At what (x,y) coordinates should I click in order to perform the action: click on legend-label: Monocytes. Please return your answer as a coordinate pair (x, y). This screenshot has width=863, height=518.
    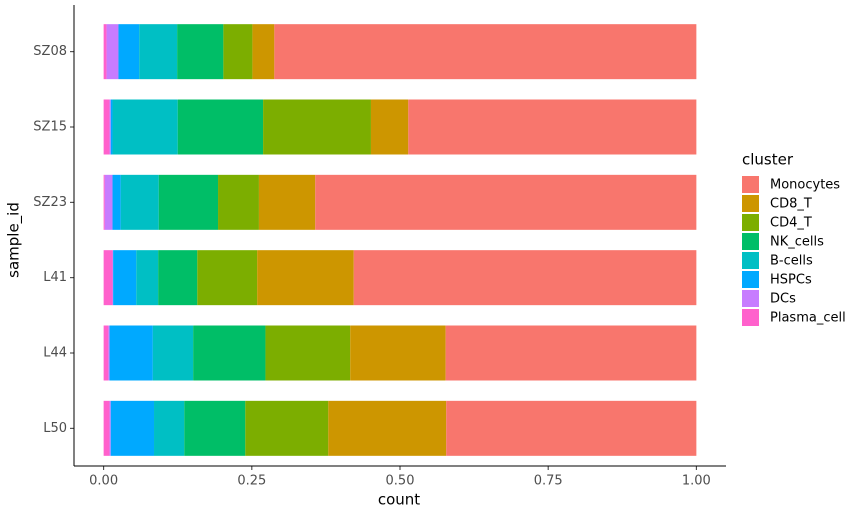
    Looking at the image, I should click on (805, 185).